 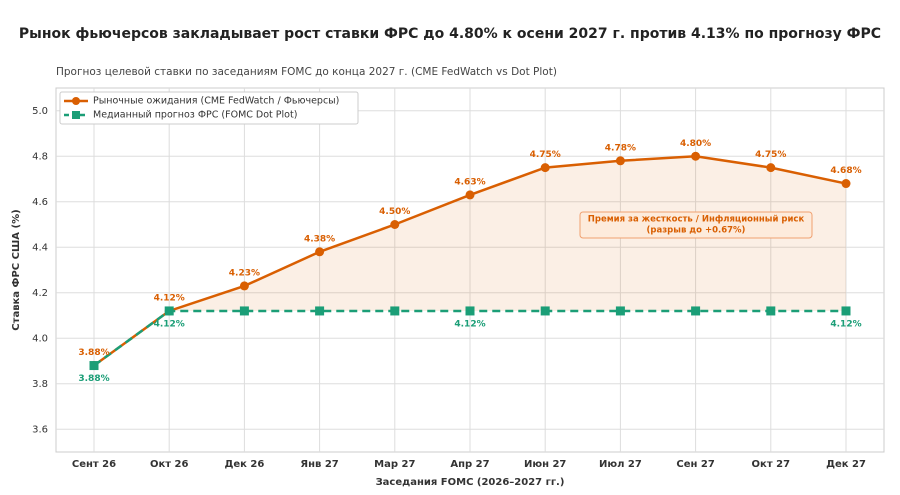 I want to click on x-tick-label: Апр 27, so click(x=469, y=464).